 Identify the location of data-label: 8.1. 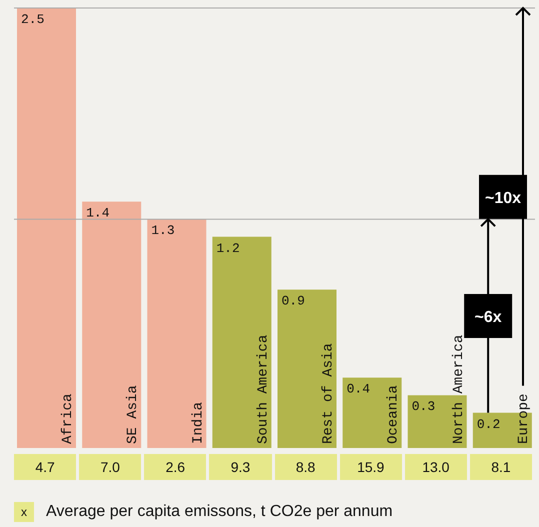
(501, 467).